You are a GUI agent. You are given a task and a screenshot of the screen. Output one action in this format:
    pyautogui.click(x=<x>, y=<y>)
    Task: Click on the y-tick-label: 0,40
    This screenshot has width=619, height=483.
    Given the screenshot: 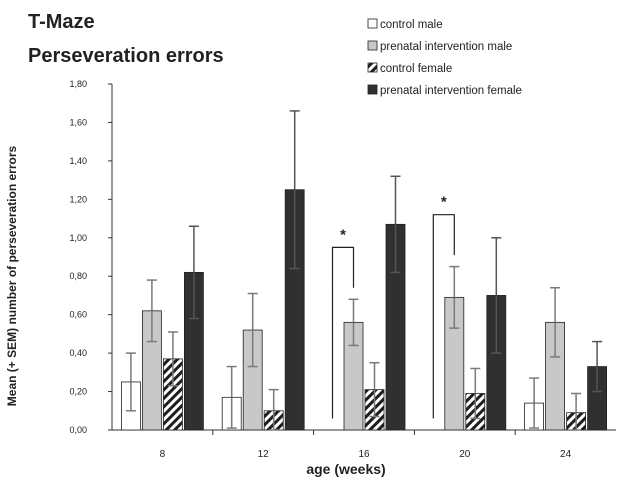 What is the action you would take?
    pyautogui.click(x=78, y=353)
    